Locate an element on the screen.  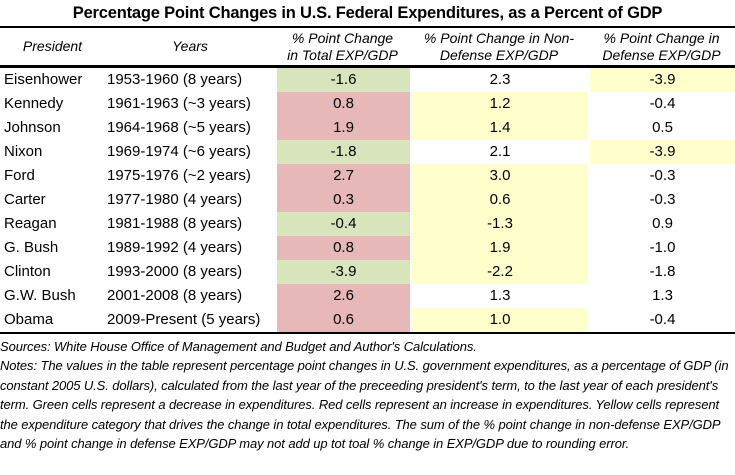
table-row: Ford 1975-1976 (~2 years) 2.7 3.0 -0.3 is located at coordinates (367, 176).